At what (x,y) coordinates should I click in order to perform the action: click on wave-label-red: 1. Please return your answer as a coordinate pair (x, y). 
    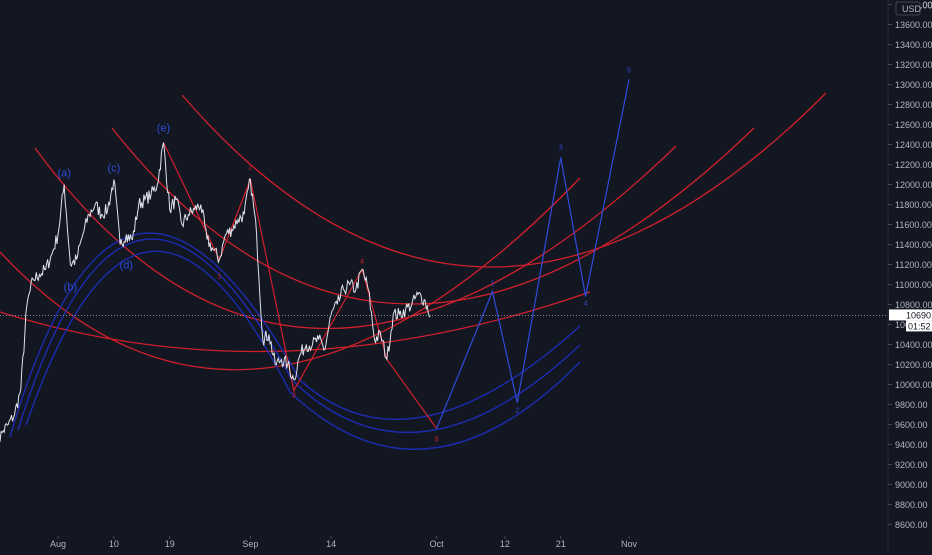
    Looking at the image, I should click on (219, 277).